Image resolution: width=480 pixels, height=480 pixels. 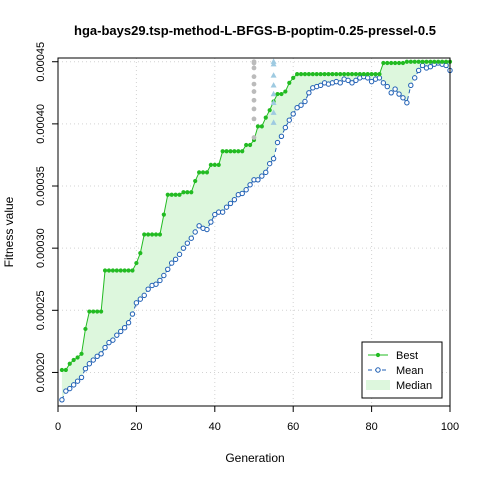 I want to click on x-tick-label: 80, so click(x=371, y=427).